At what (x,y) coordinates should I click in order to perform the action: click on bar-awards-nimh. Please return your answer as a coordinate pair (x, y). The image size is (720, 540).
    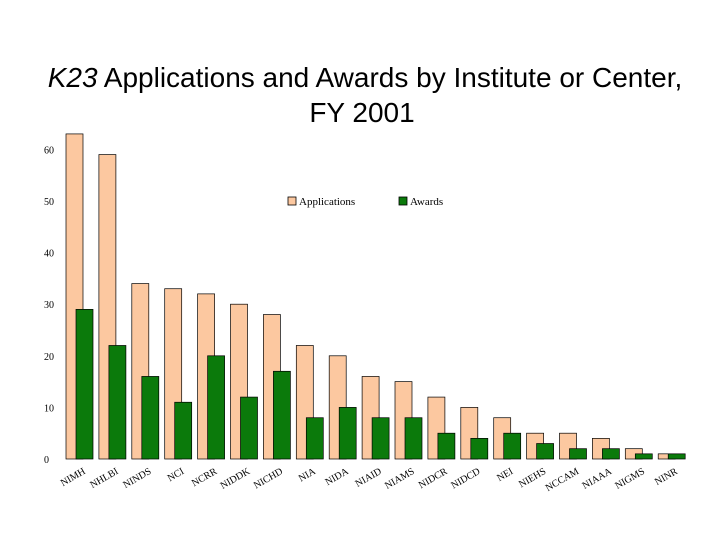
    Looking at the image, I should click on (84, 384).